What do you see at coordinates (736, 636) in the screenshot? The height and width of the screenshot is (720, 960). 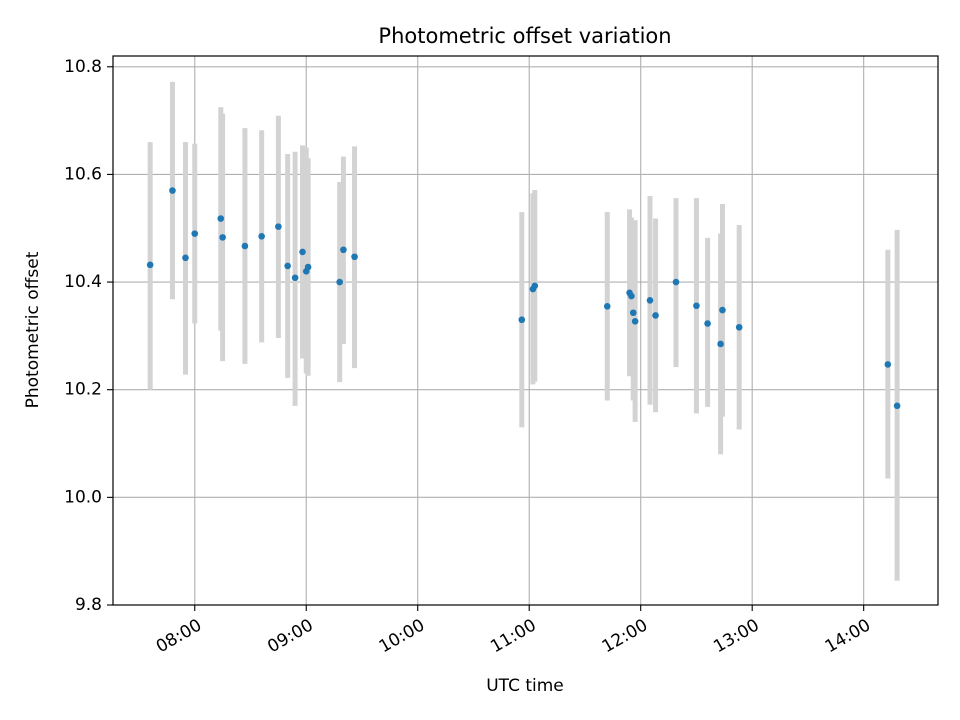 I see `x-tick-label: 13:00` at bounding box center [736, 636].